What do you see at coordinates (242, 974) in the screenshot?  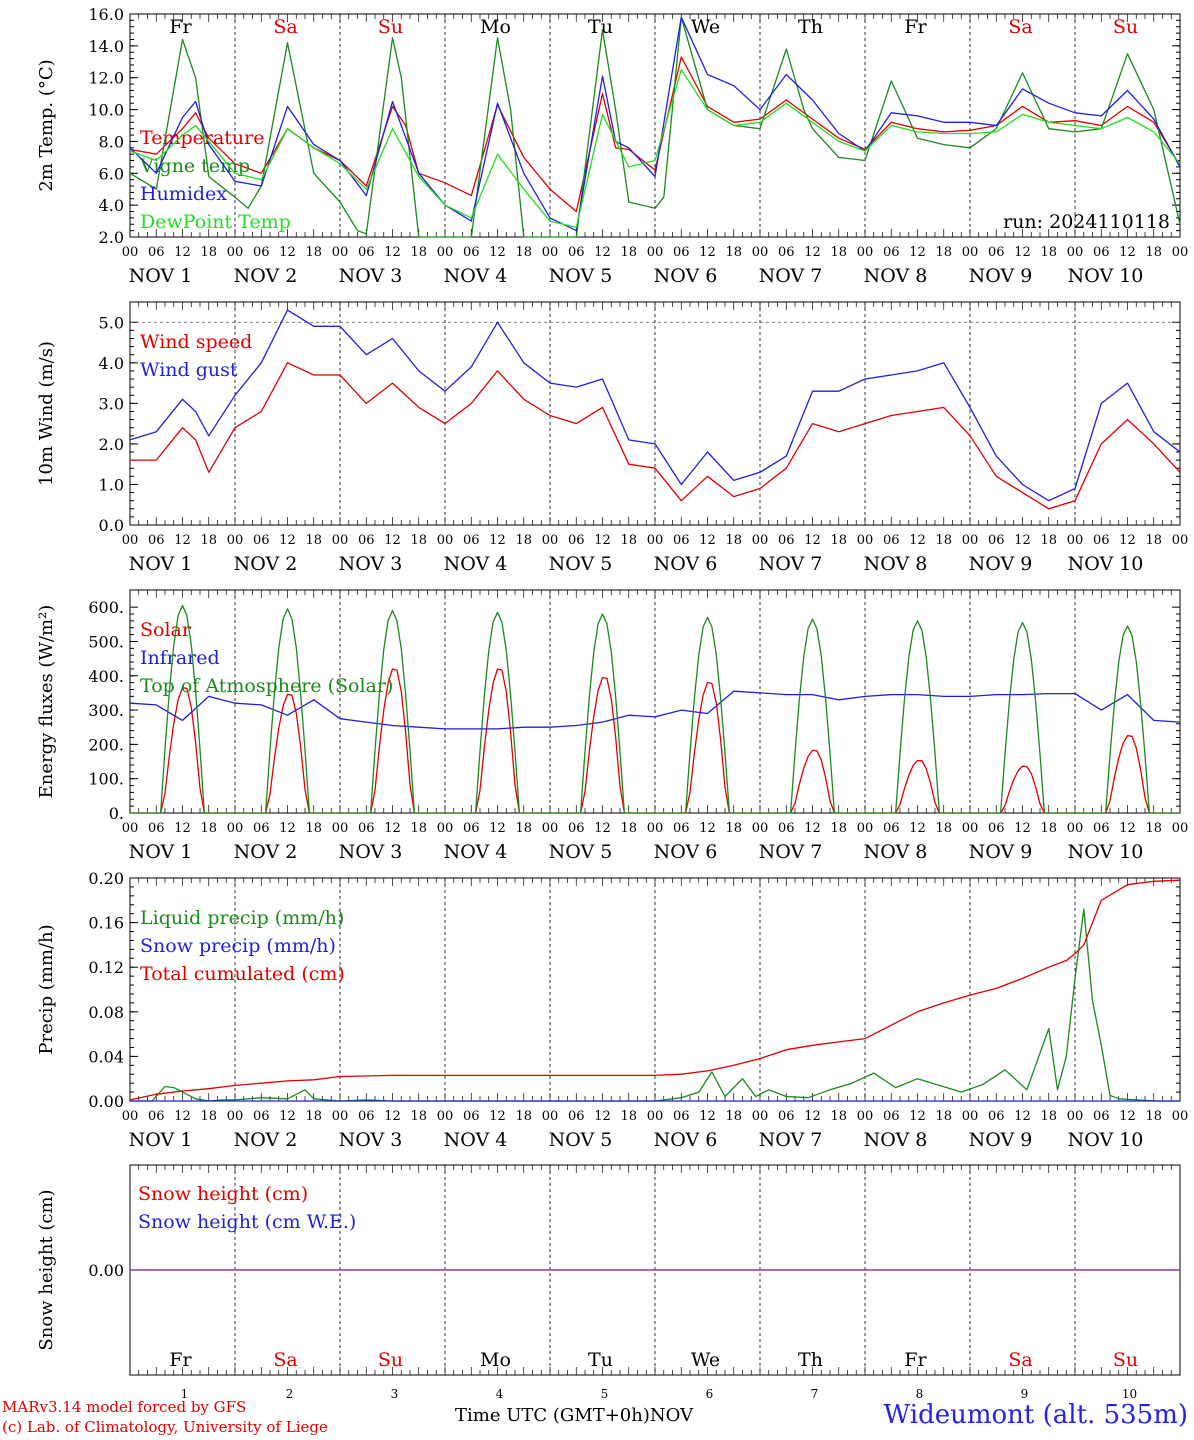 I see `legend-entry: Total cumulated (cm)` at bounding box center [242, 974].